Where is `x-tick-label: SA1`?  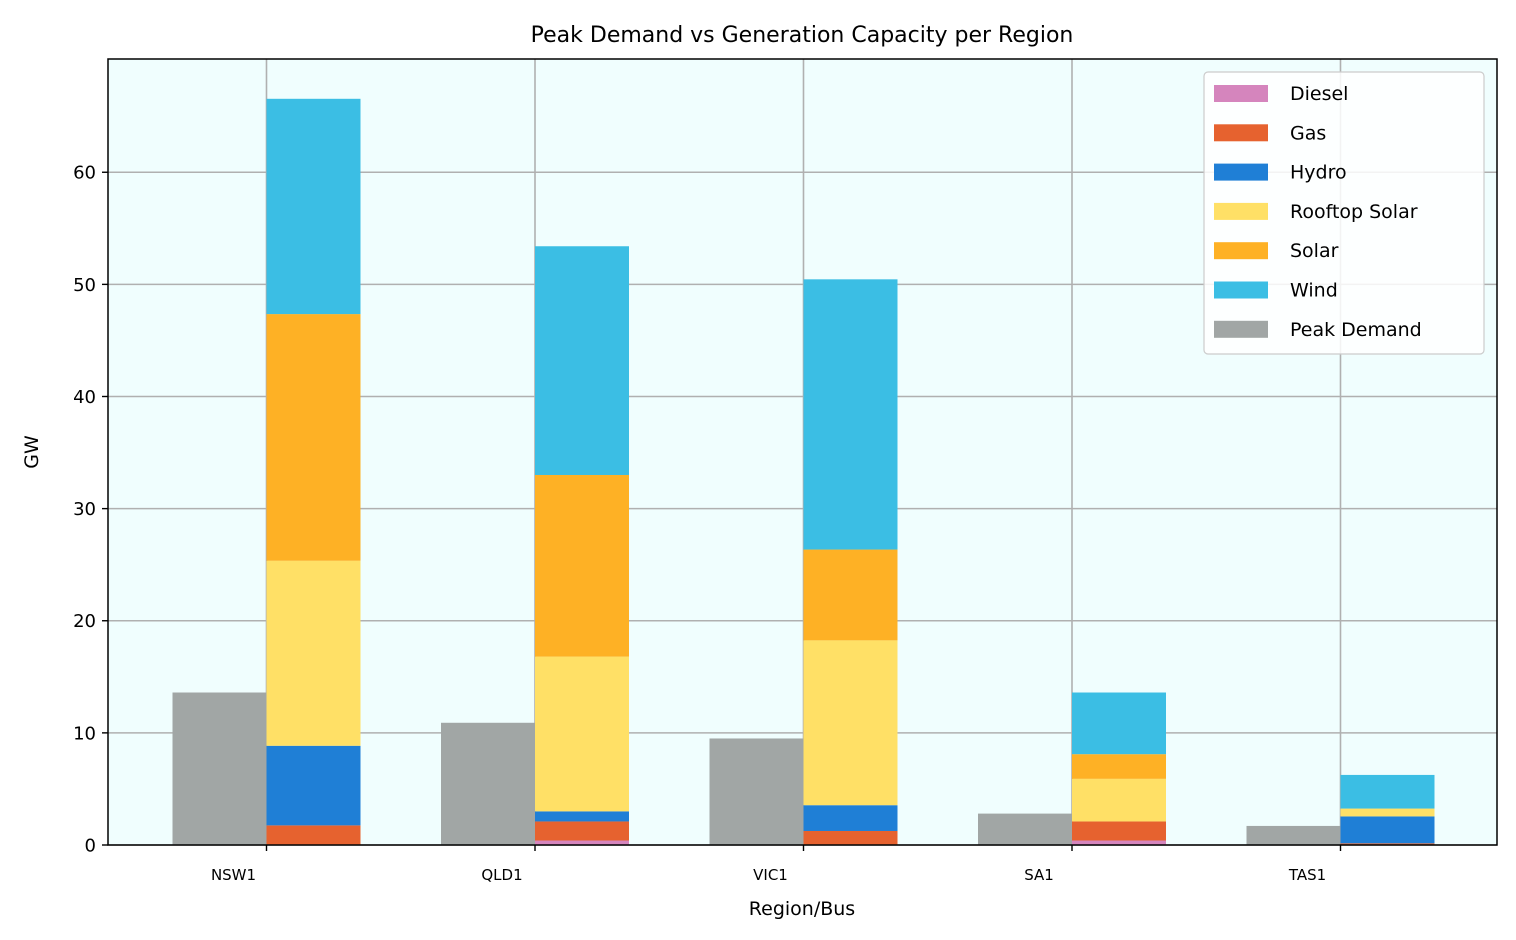 x-tick-label: SA1 is located at coordinates (1039, 875).